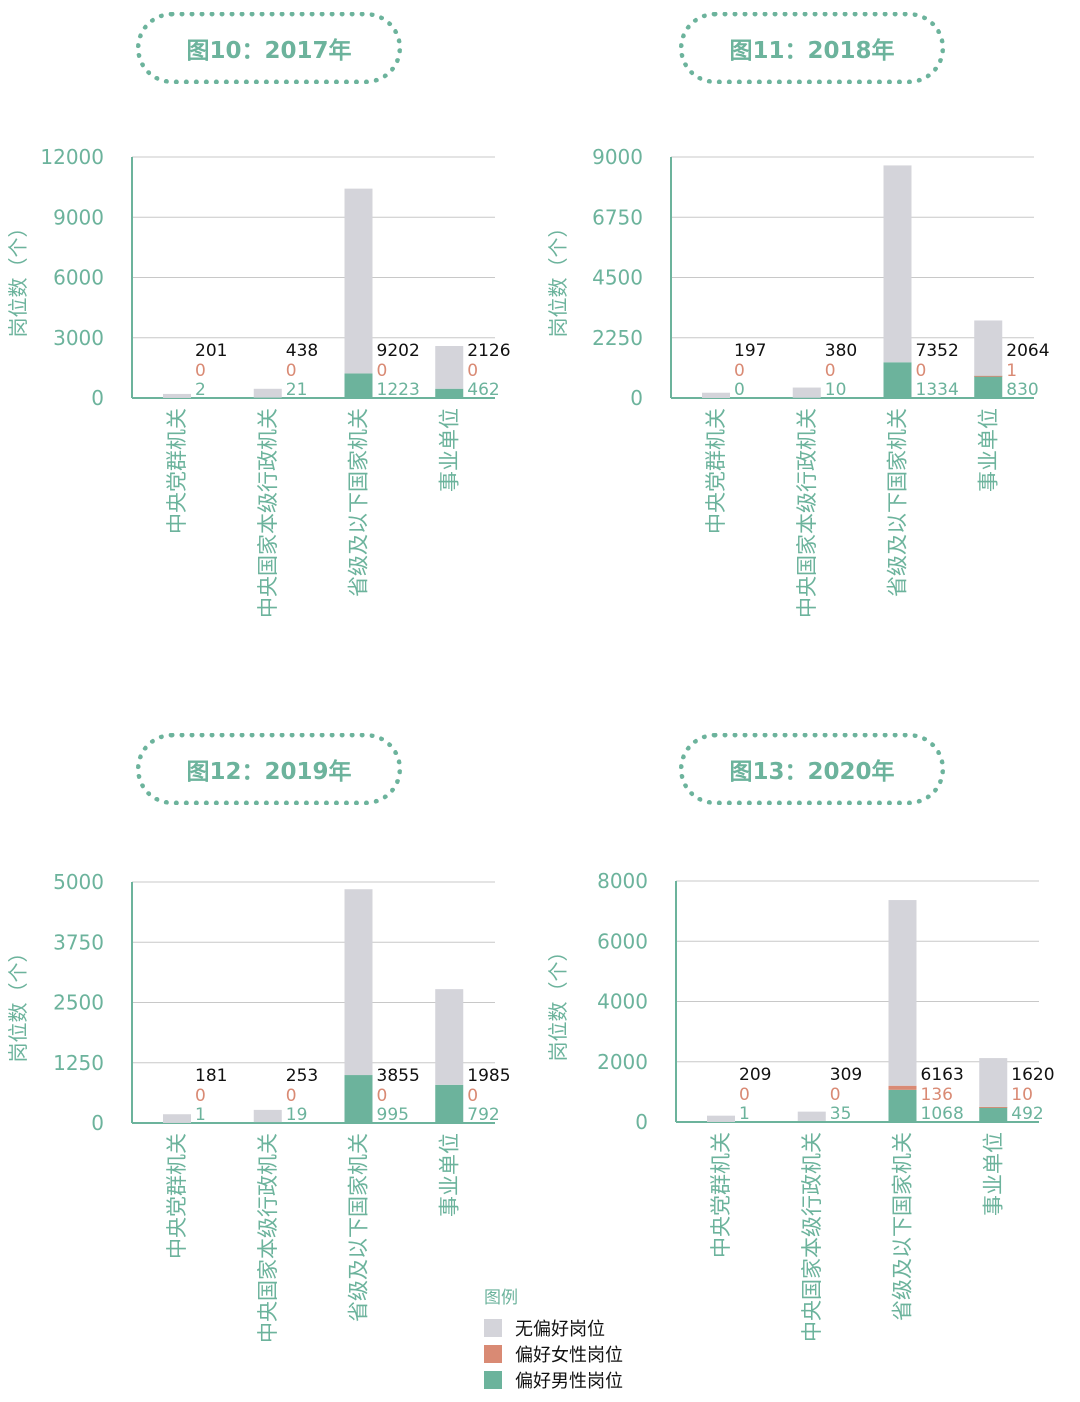 The width and height of the screenshot is (1080, 1402). Describe the element at coordinates (1027, 1114) in the screenshot. I see `data-label-male: 492` at that location.